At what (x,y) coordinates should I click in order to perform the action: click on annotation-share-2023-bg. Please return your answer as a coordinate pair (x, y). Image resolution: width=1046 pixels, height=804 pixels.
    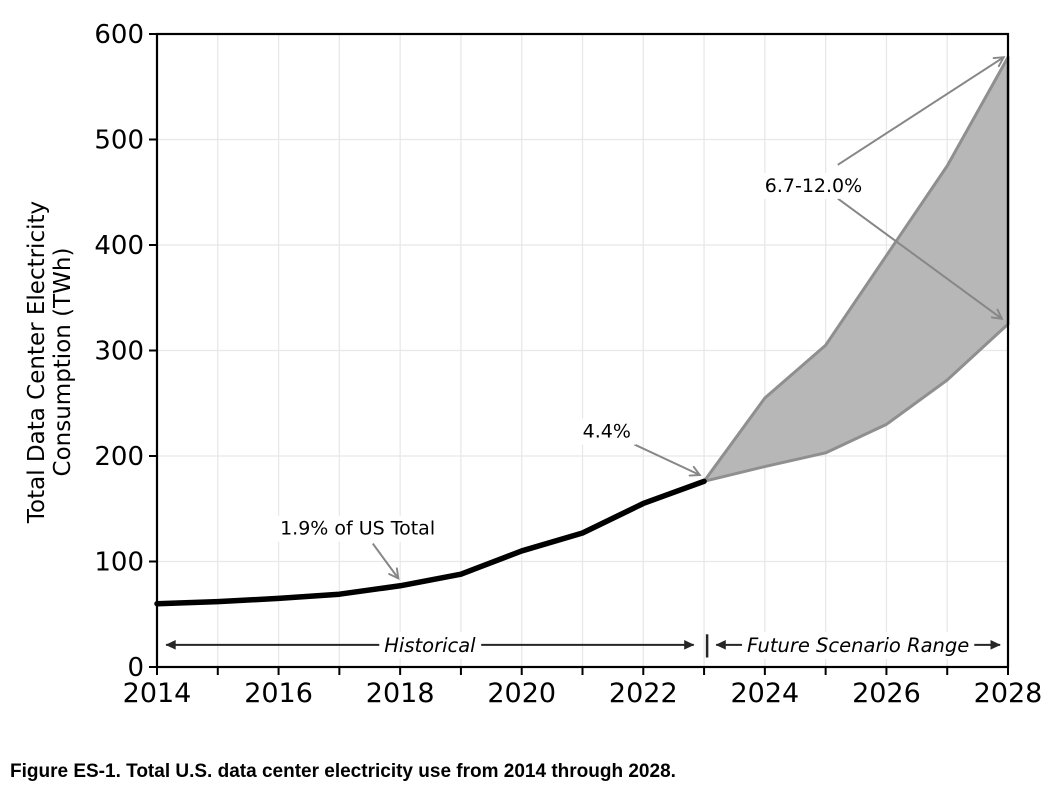
    Looking at the image, I should click on (606, 431).